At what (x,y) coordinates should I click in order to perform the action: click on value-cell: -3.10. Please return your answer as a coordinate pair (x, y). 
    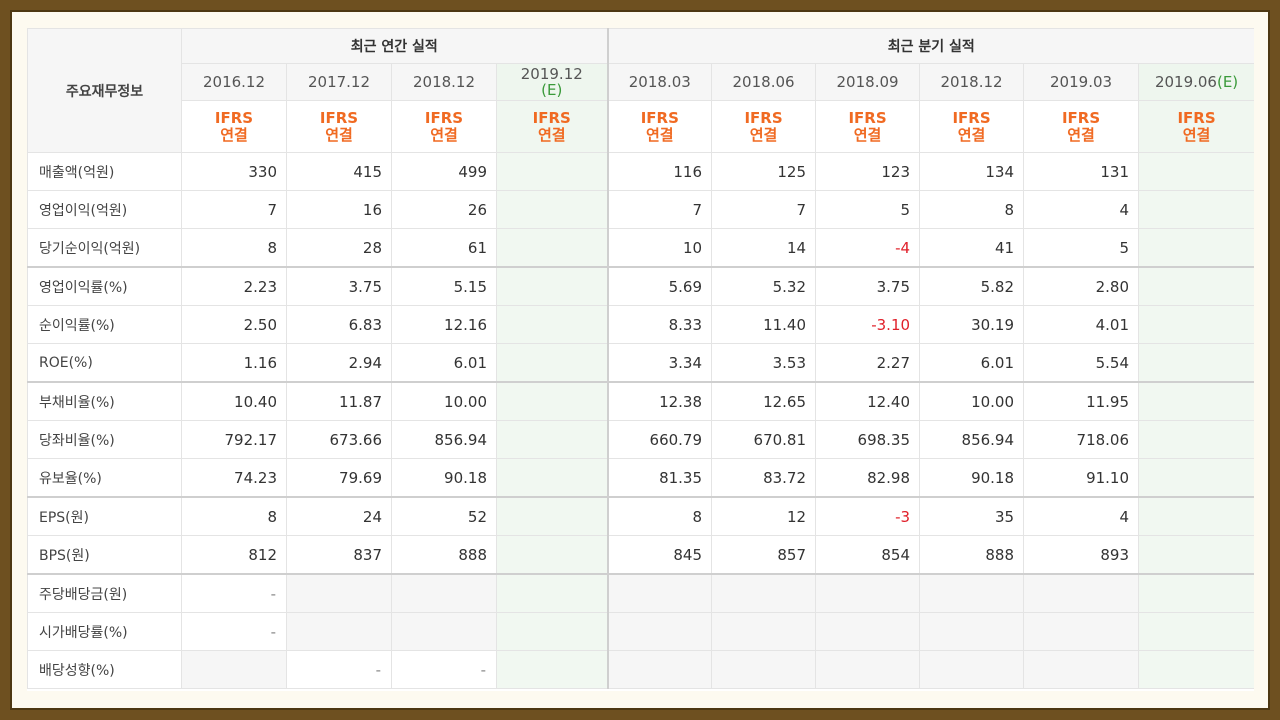
    Looking at the image, I should click on (868, 324).